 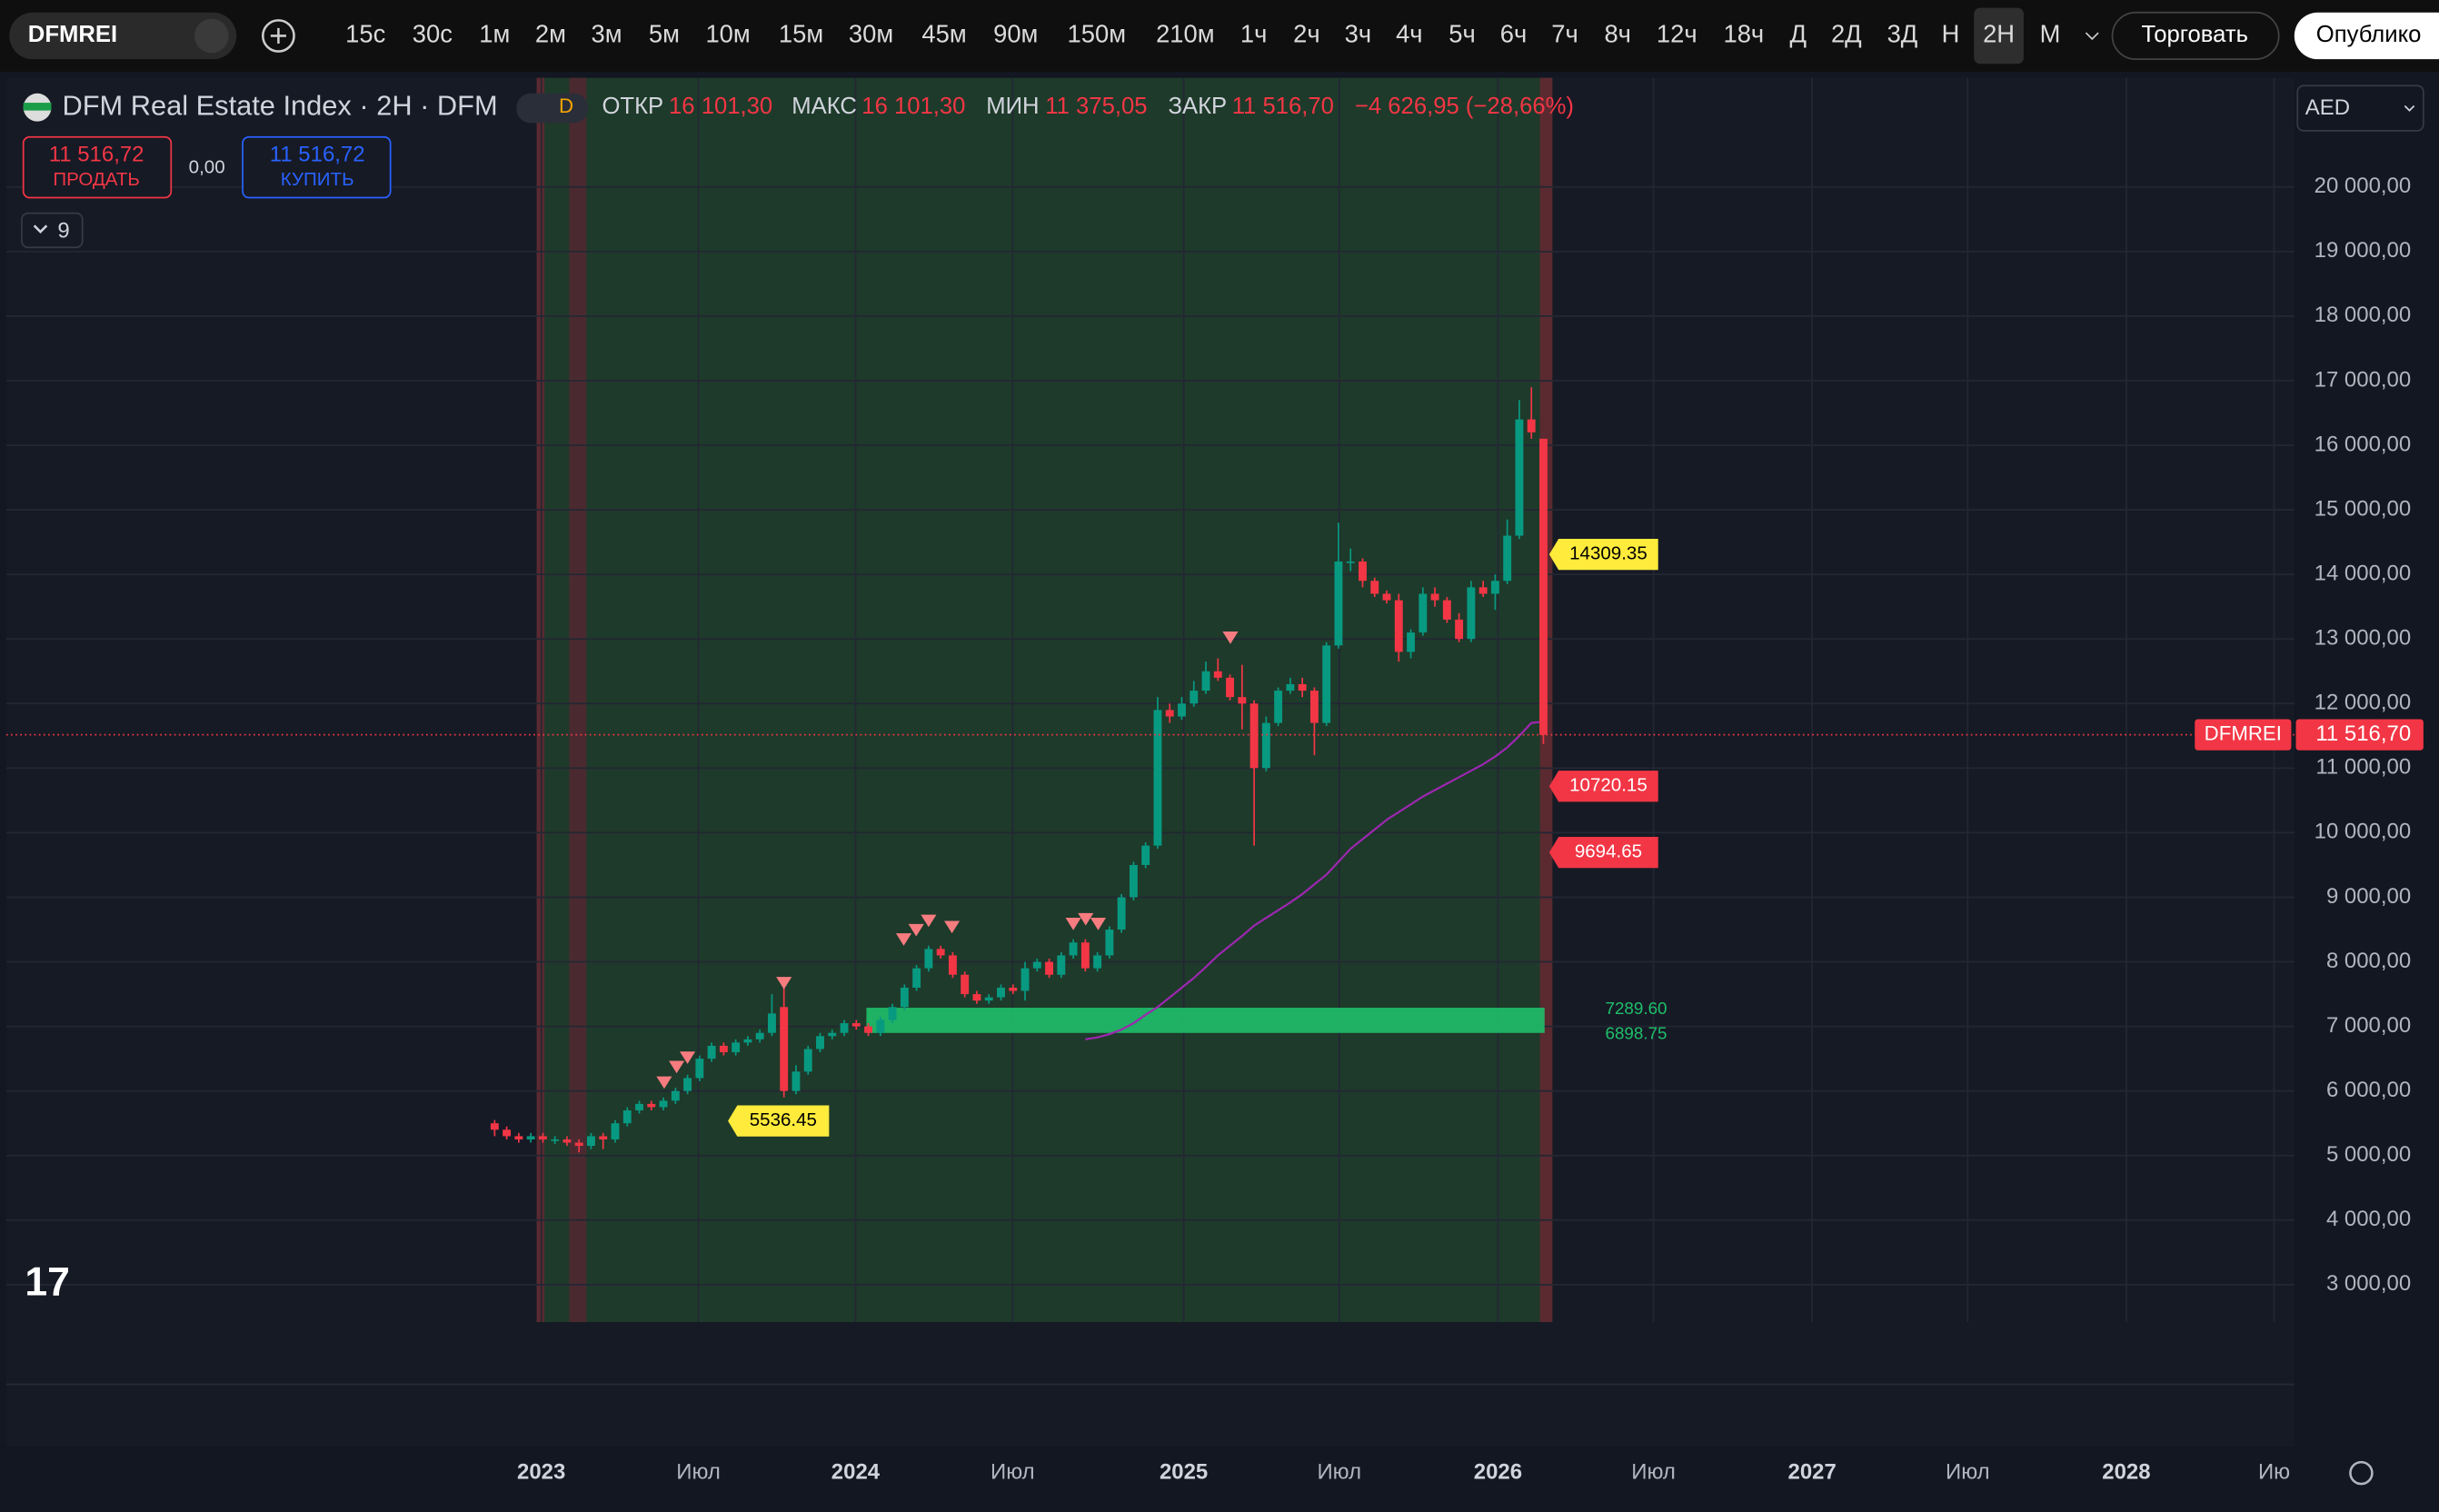 What do you see at coordinates (856, 1471) in the screenshot?
I see `x-tick-label: 2024` at bounding box center [856, 1471].